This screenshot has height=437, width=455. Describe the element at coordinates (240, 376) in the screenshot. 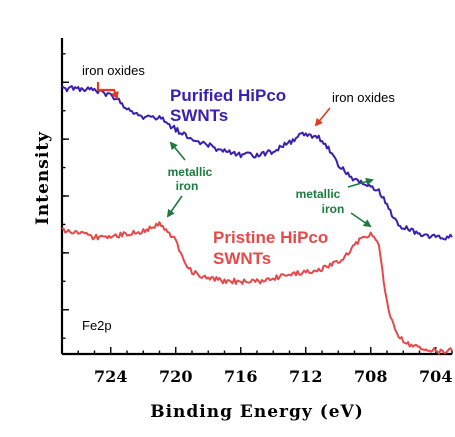

I see `x-tick-label-716: 716` at that location.